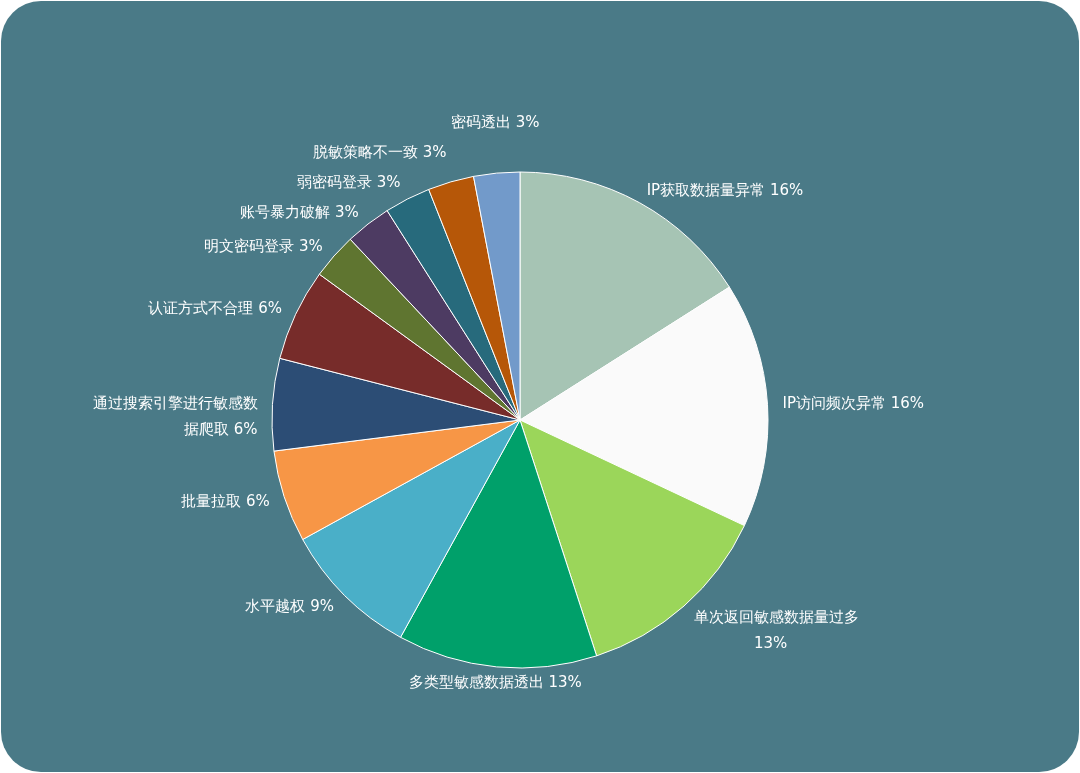 The width and height of the screenshot is (1080, 773). I want to click on slice-label: 弱密码登录 3%, so click(349, 181).